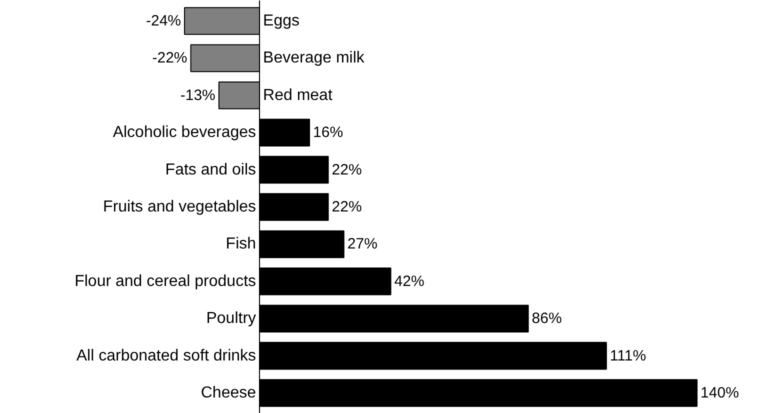  What do you see at coordinates (198, 95) in the screenshot?
I see `data-label: -13%` at bounding box center [198, 95].